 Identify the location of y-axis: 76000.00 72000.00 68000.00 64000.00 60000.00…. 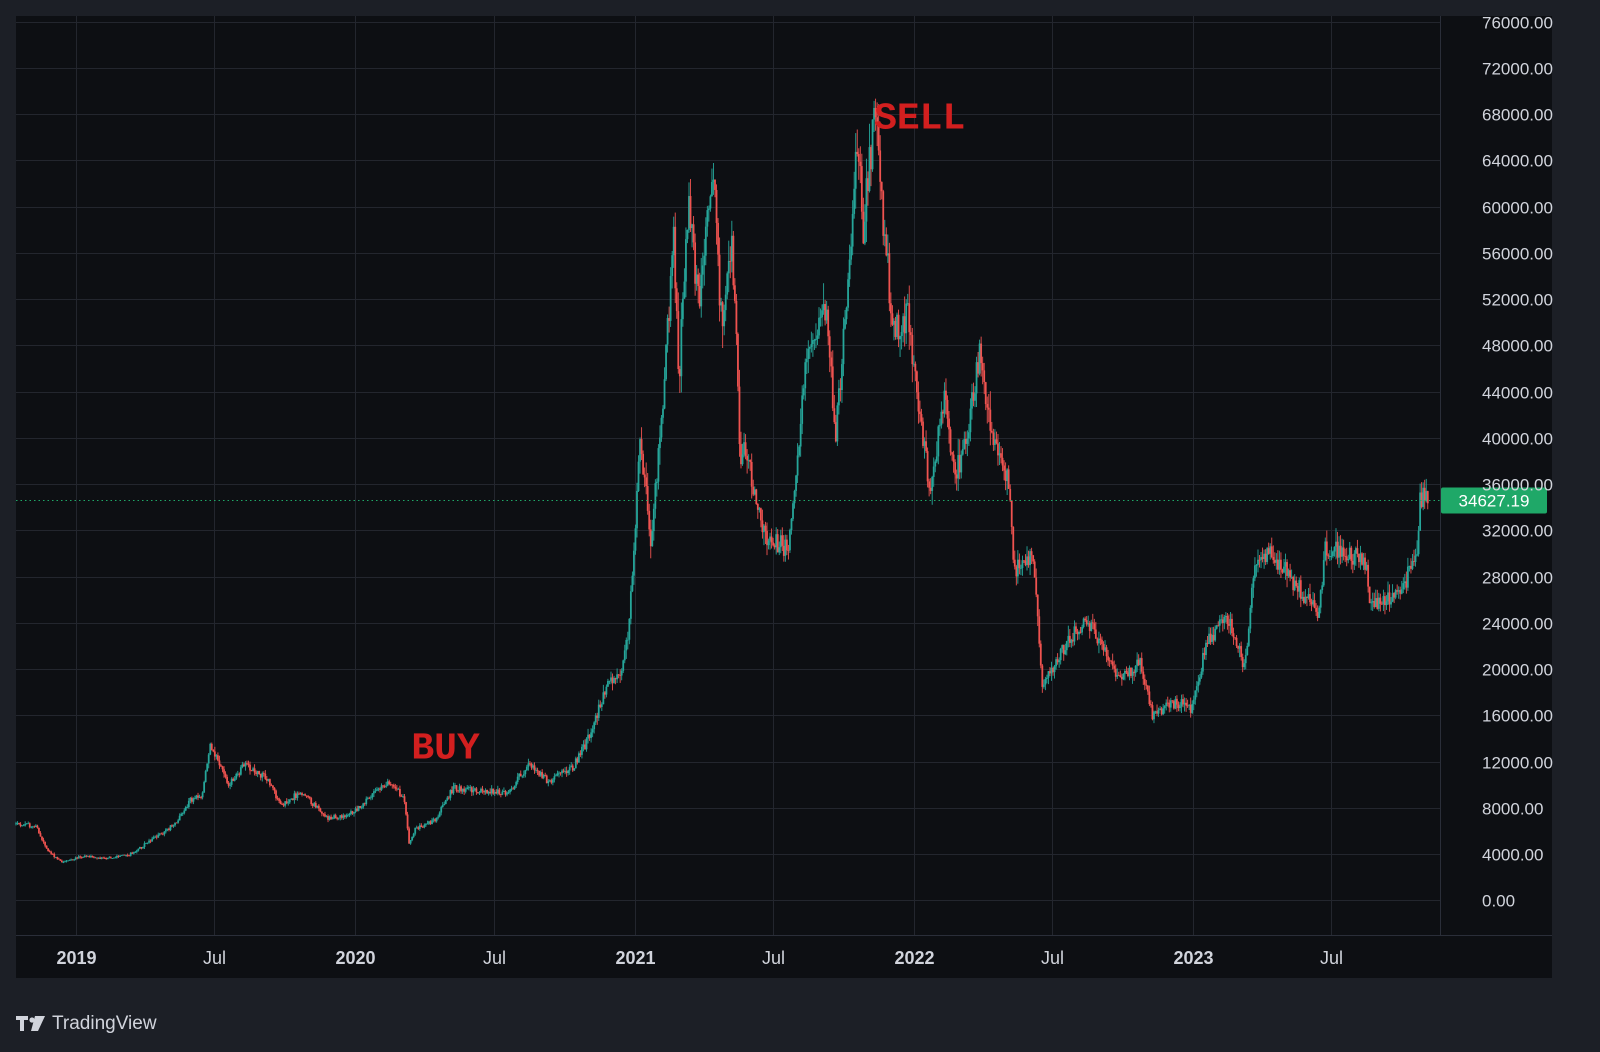
(1517, 462).